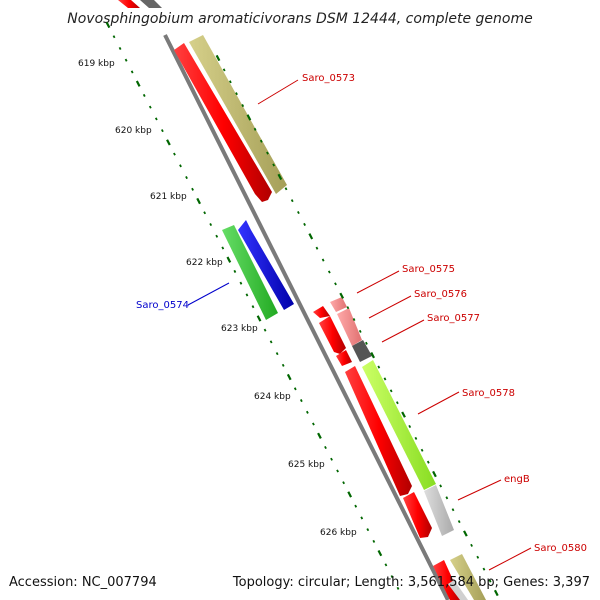 The height and width of the screenshot is (600, 600). What do you see at coordinates (560, 548) in the screenshot?
I see `gene-label-saro-0580: Saro_0580` at bounding box center [560, 548].